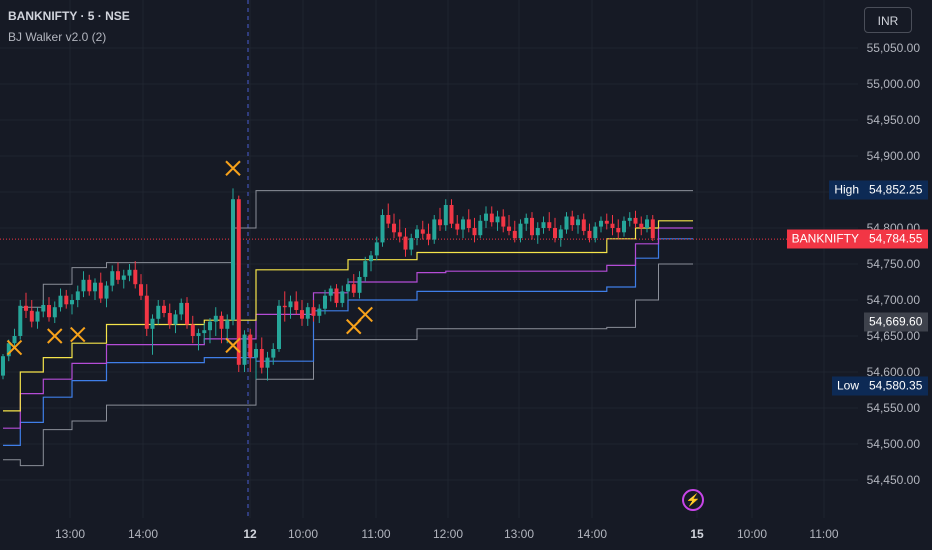 The height and width of the screenshot is (550, 932). What do you see at coordinates (70, 534) in the screenshot?
I see `time-tick-label: 13:00` at bounding box center [70, 534].